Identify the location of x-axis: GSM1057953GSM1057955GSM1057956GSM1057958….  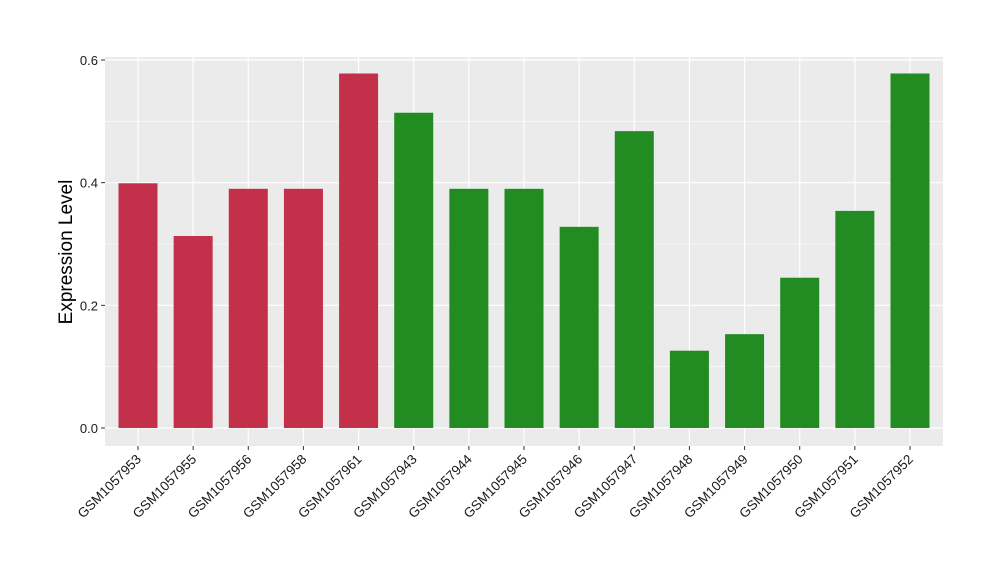
(495, 483).